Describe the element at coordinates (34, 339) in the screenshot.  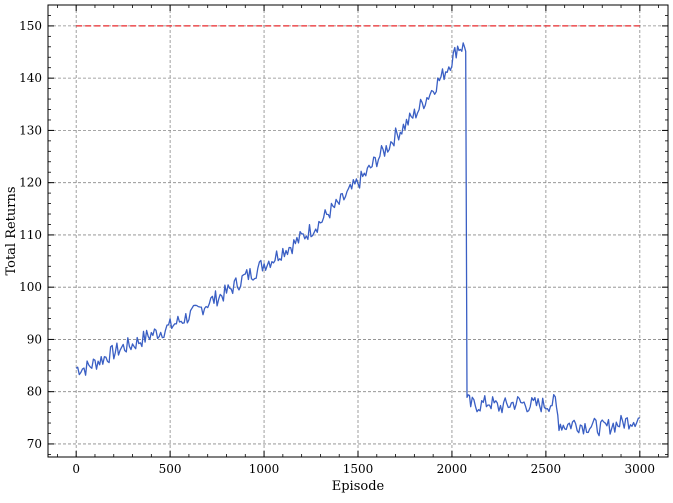
I see `y-tick-label: 90` at that location.